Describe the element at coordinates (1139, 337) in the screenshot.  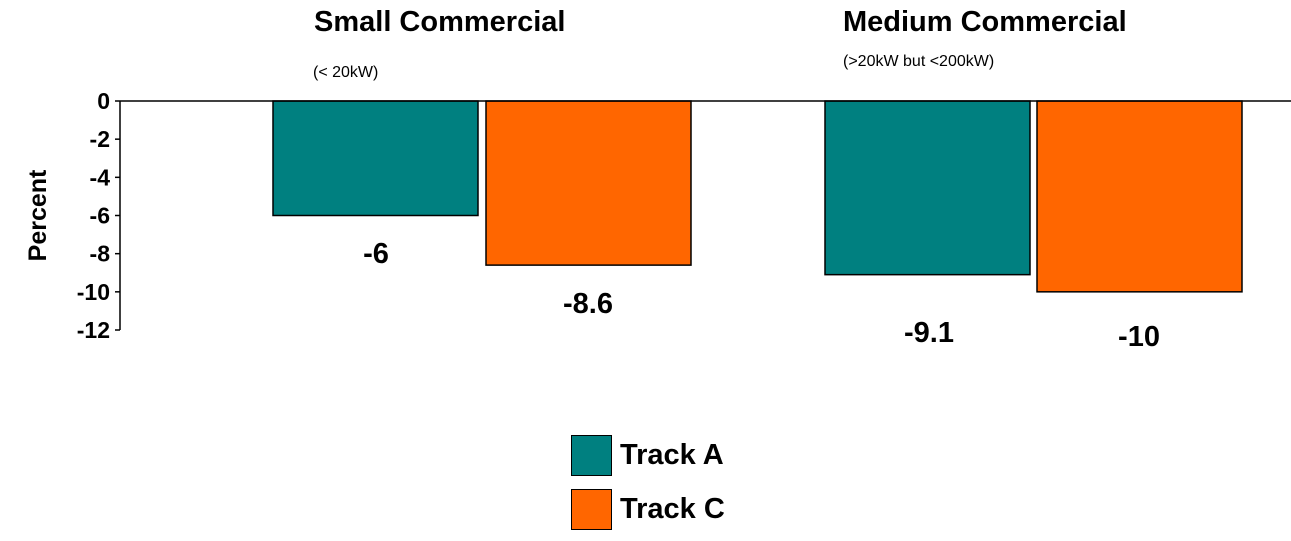
I see `data-label: -10` at that location.